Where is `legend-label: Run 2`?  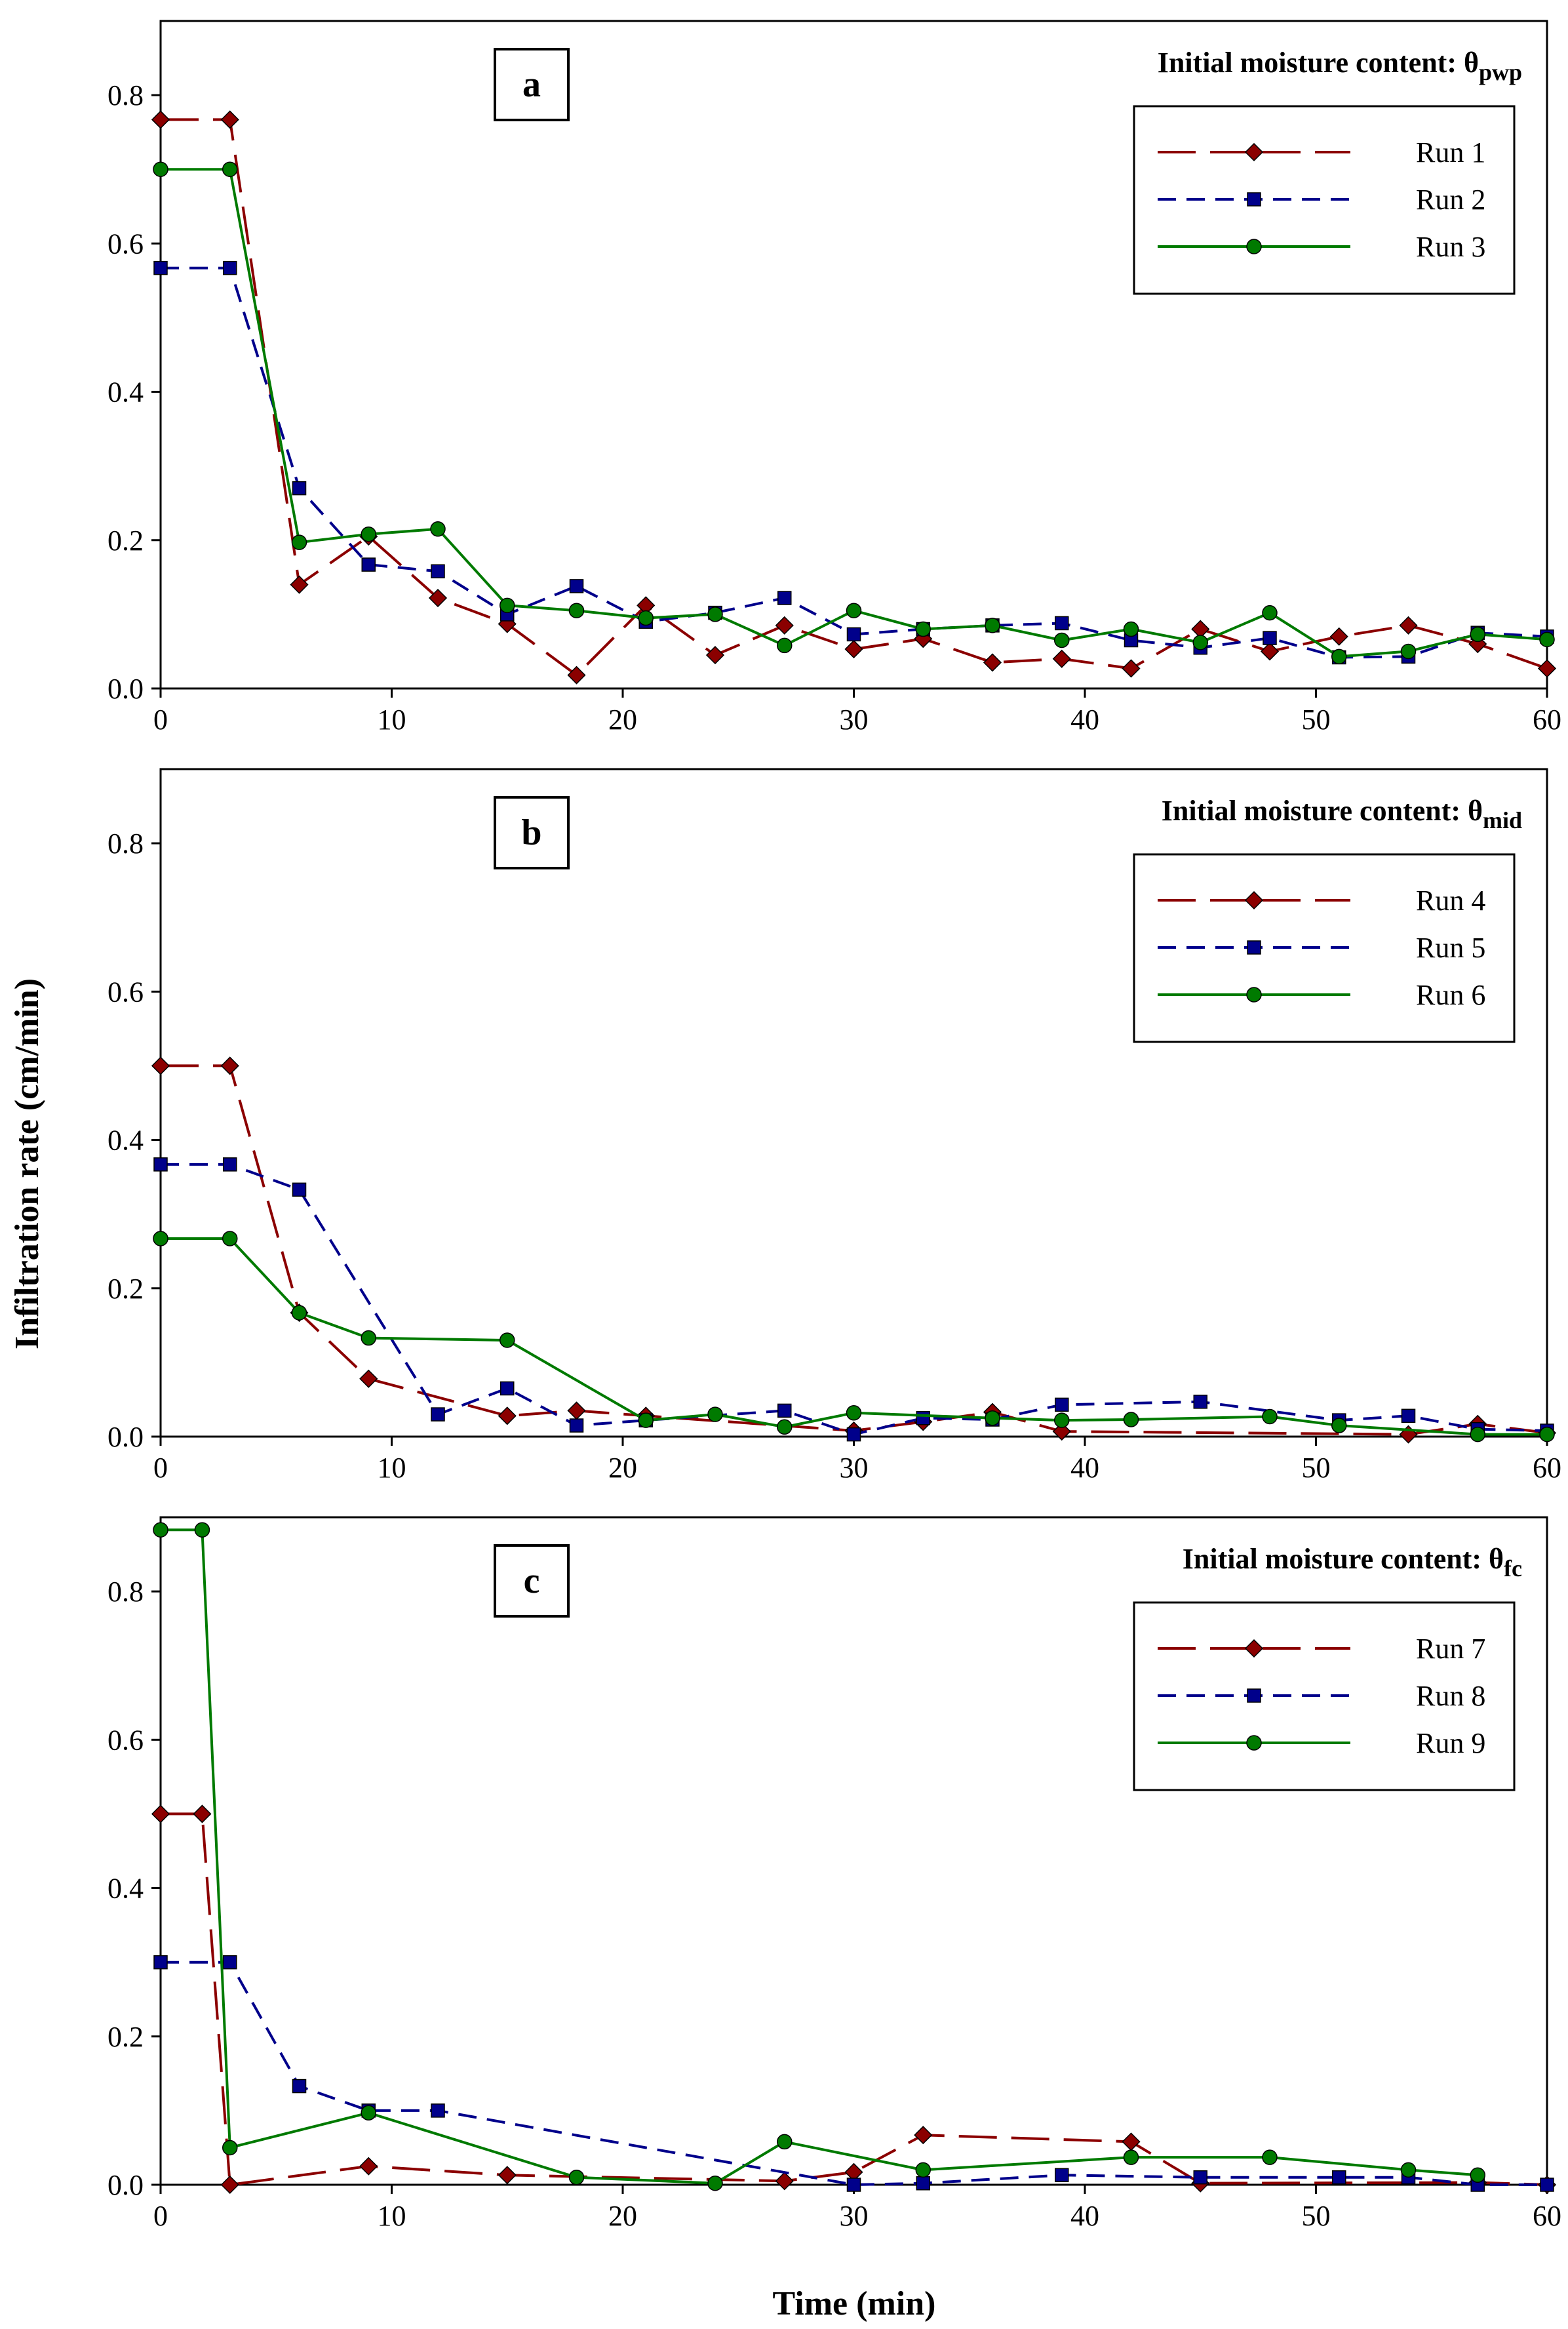 legend-label: Run 2 is located at coordinates (1450, 200).